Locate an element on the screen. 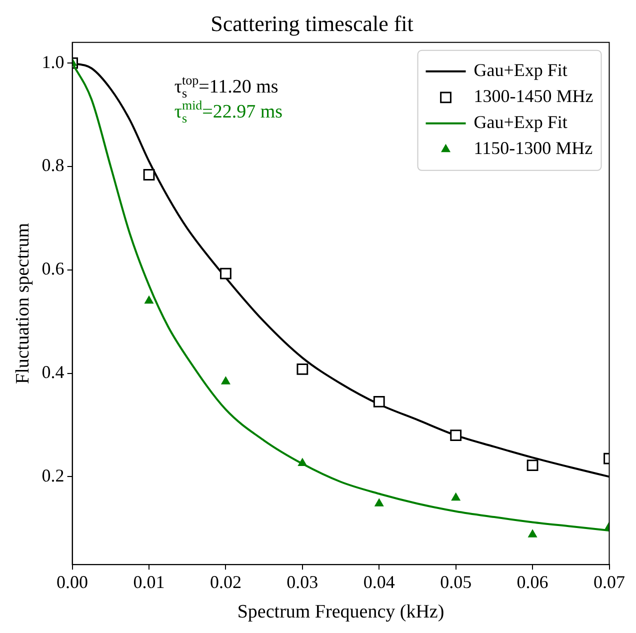 This screenshot has width=636, height=633. x-tick-label: 0.03 is located at coordinates (302, 582).